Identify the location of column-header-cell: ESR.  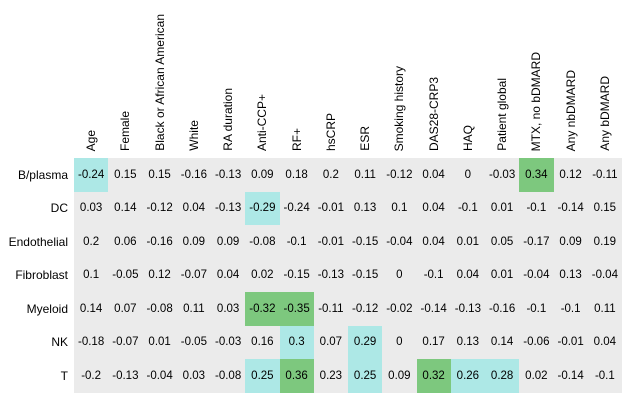
(365, 138).